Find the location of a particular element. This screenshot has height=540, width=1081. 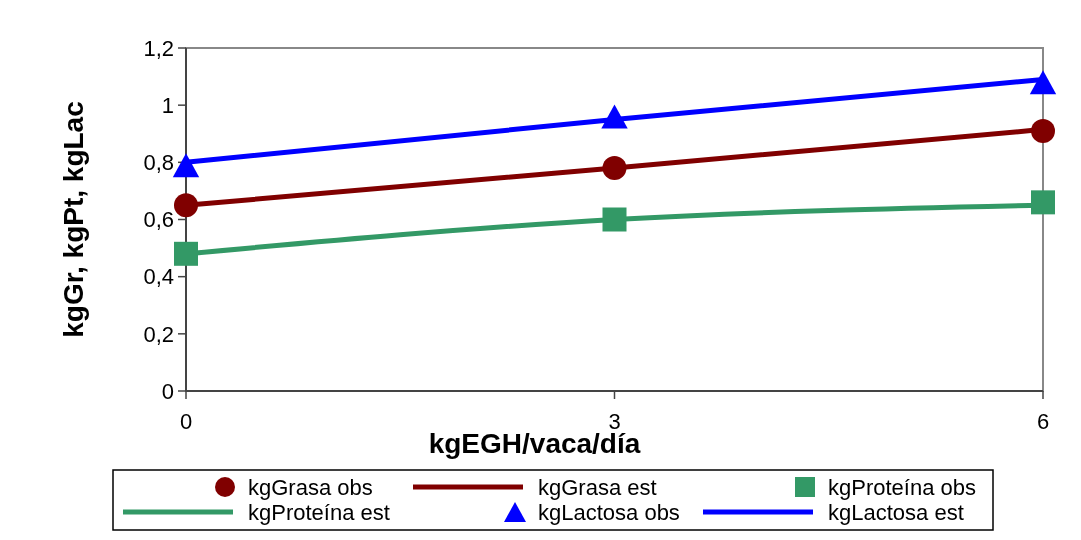

legend-label: kgLactosa est is located at coordinates (896, 512).